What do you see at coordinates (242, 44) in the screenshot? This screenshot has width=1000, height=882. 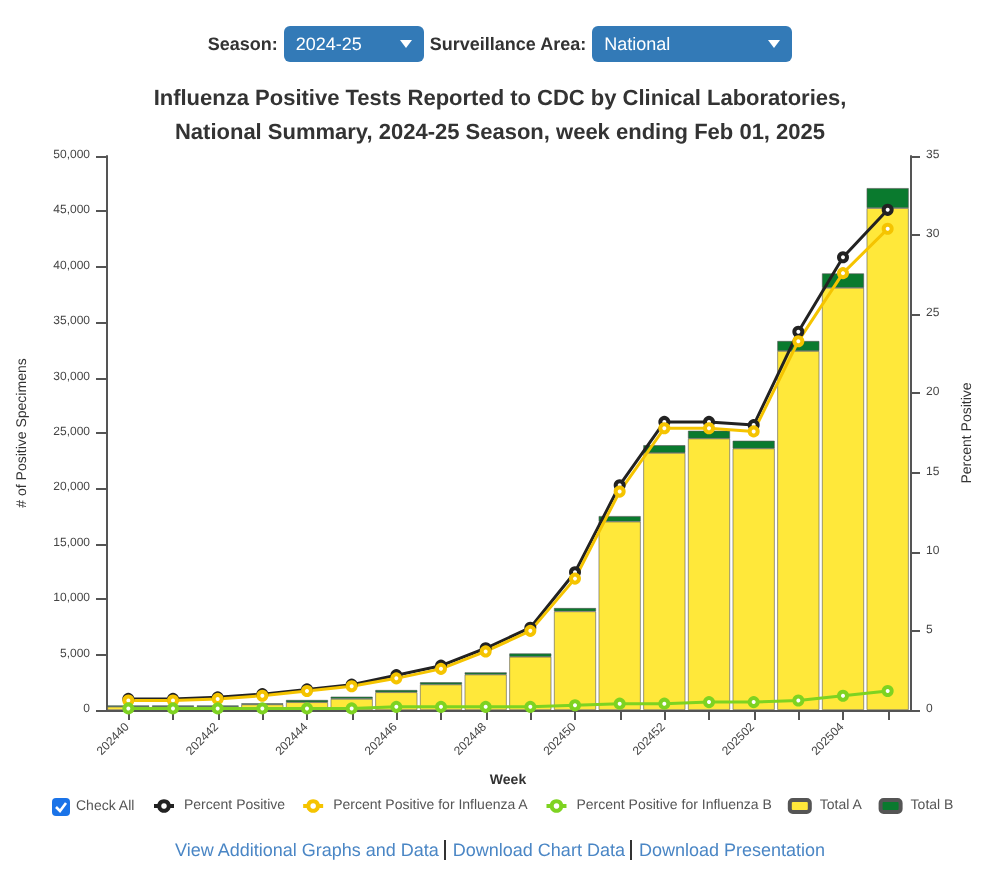 I see `text: Season:` at bounding box center [242, 44].